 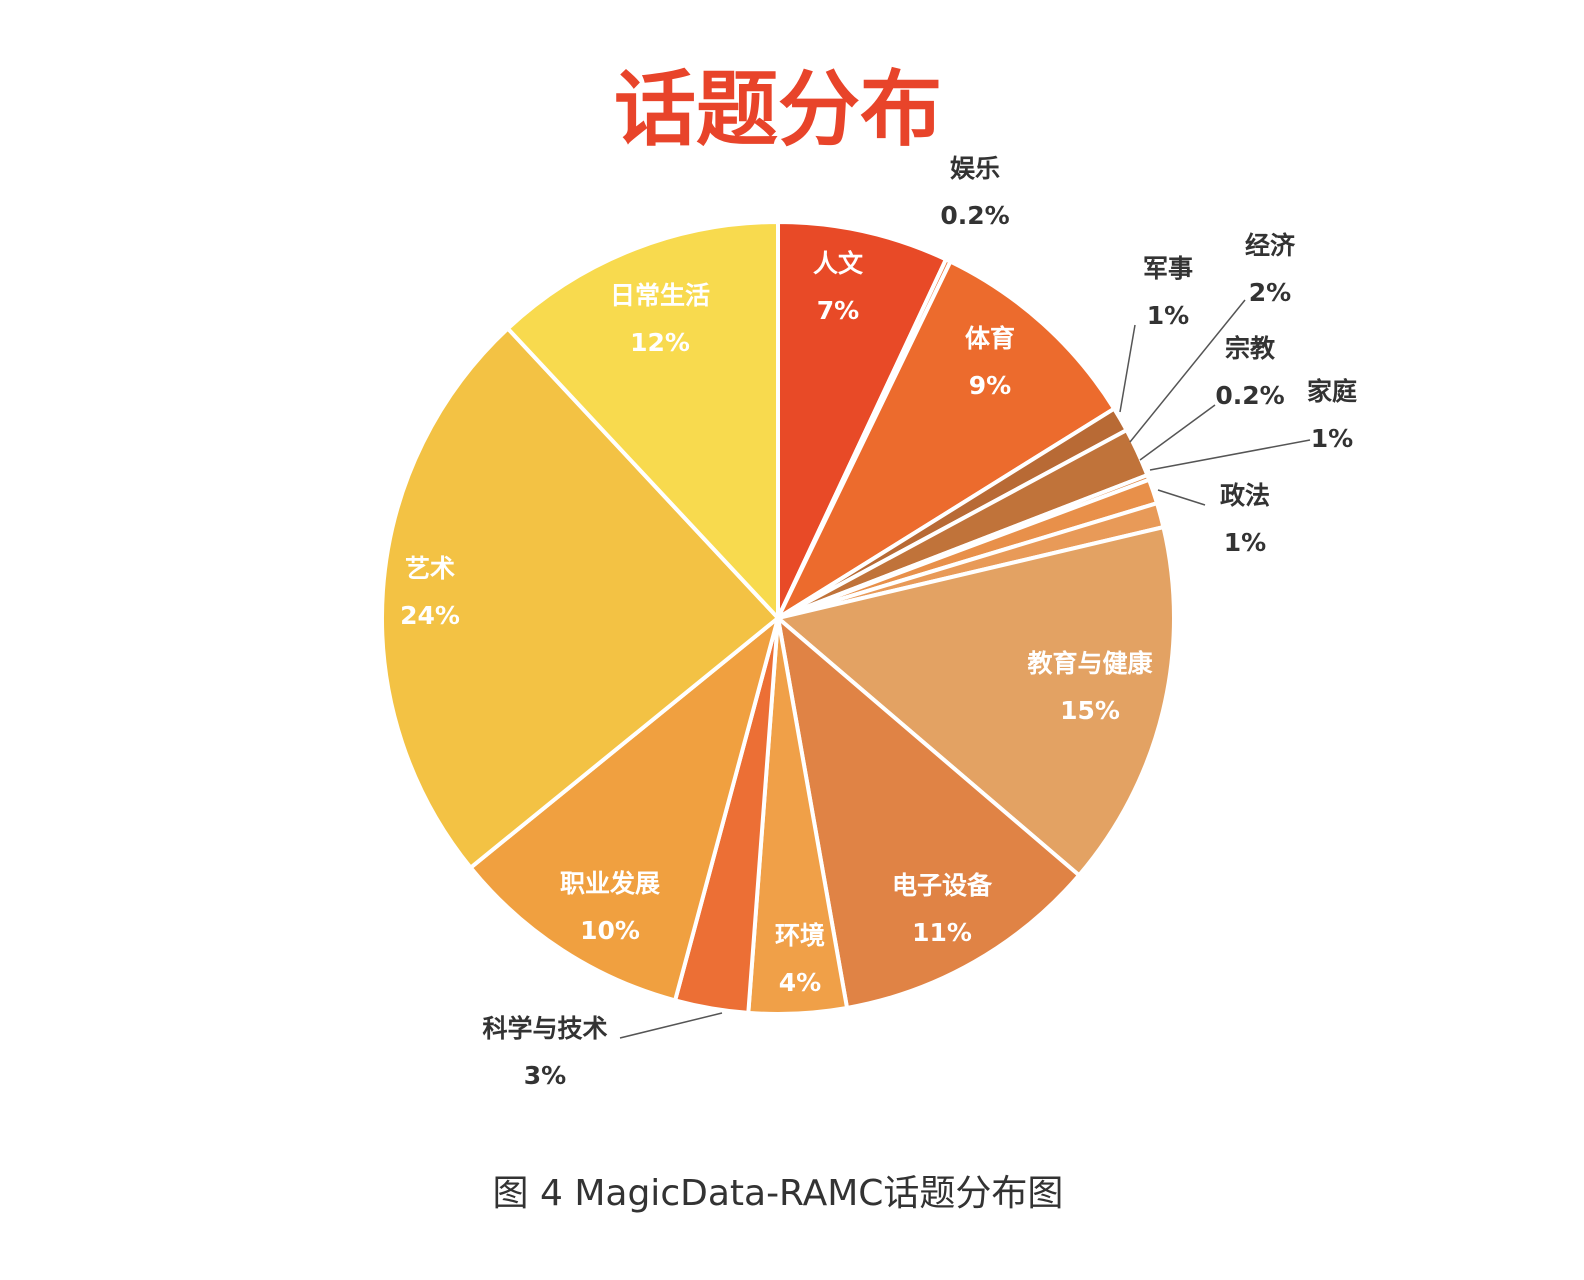 What do you see at coordinates (1332, 391) in the screenshot?
I see `slice-name: 家庭` at bounding box center [1332, 391].